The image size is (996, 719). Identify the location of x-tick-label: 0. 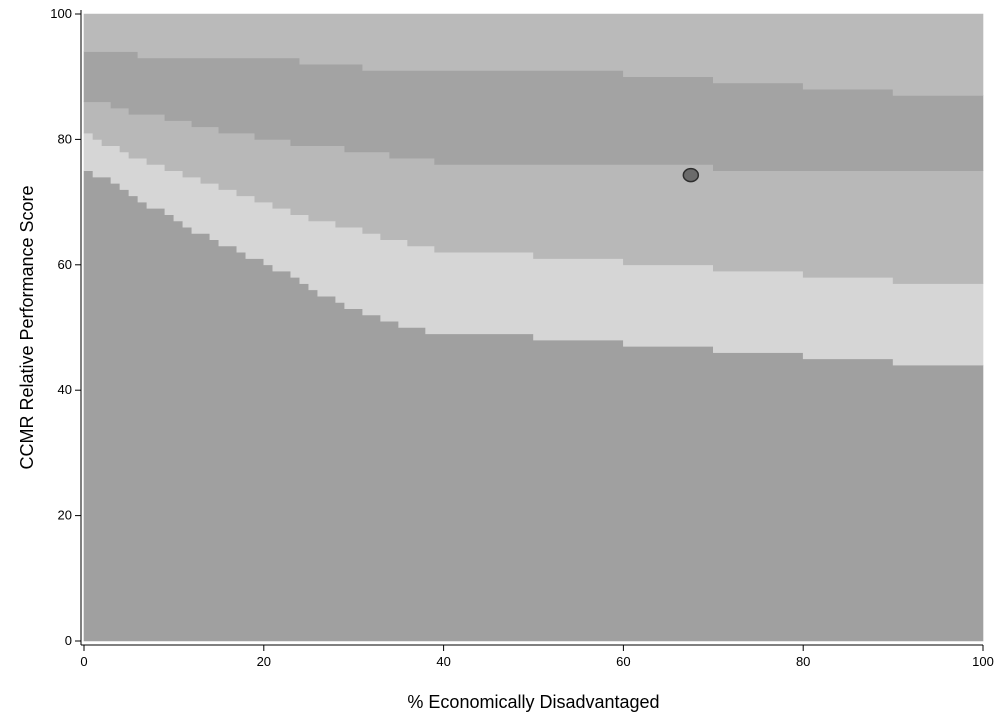
(83, 661).